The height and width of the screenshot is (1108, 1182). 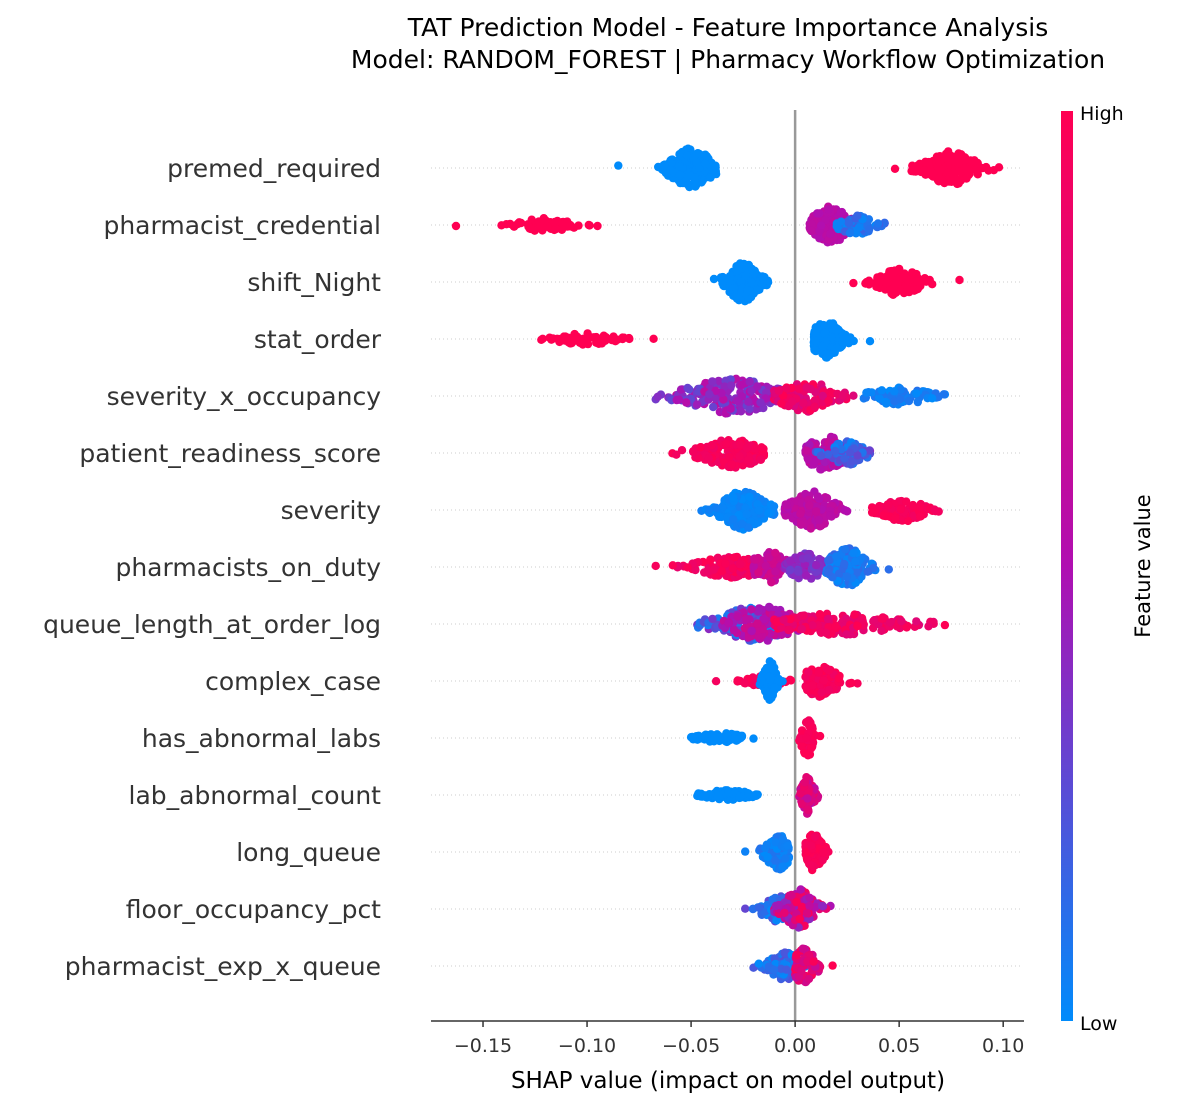 I want to click on x-tick-label: −0.10, so click(x=587, y=1046).